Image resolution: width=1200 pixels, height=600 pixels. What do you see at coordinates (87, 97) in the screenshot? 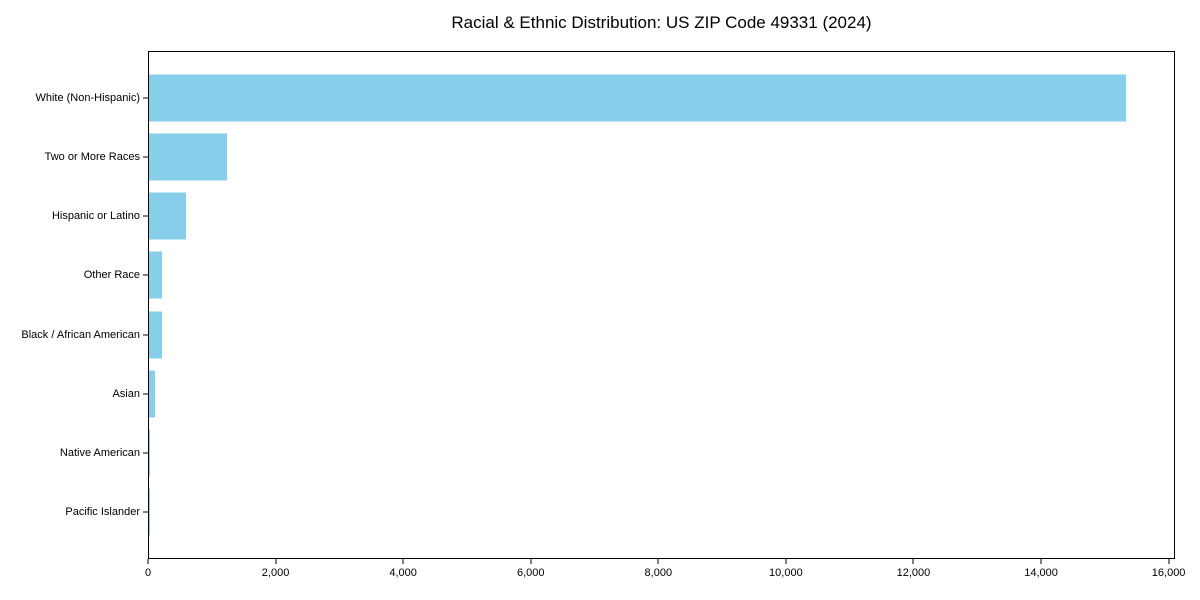
I see `y-axis-label: White (Non-Hispanic)` at bounding box center [87, 97].